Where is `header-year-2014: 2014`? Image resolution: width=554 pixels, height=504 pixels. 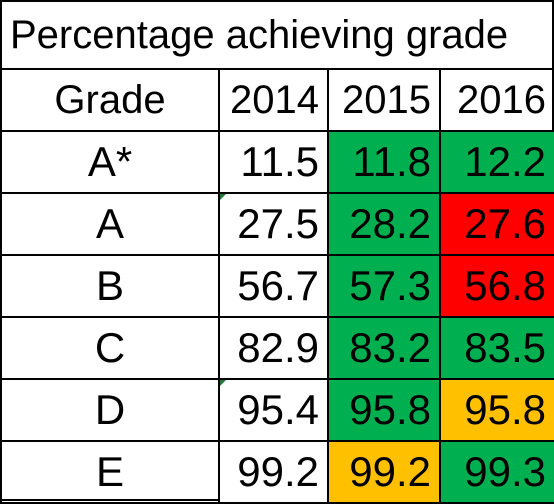 header-year-2014: 2014 is located at coordinates (273, 100).